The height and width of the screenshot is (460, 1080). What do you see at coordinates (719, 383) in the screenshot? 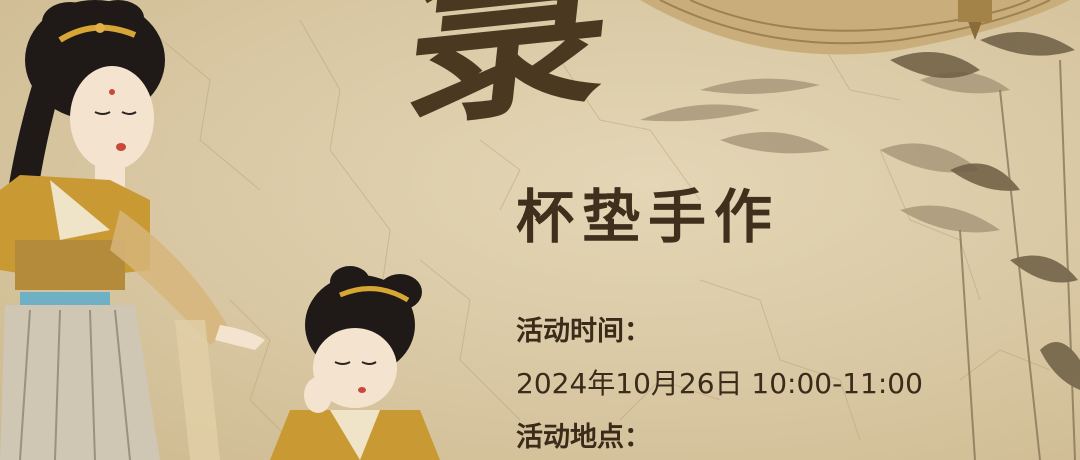
I see `event-time-value: 2024年10月26日 10:00-11:00` at bounding box center [719, 383].